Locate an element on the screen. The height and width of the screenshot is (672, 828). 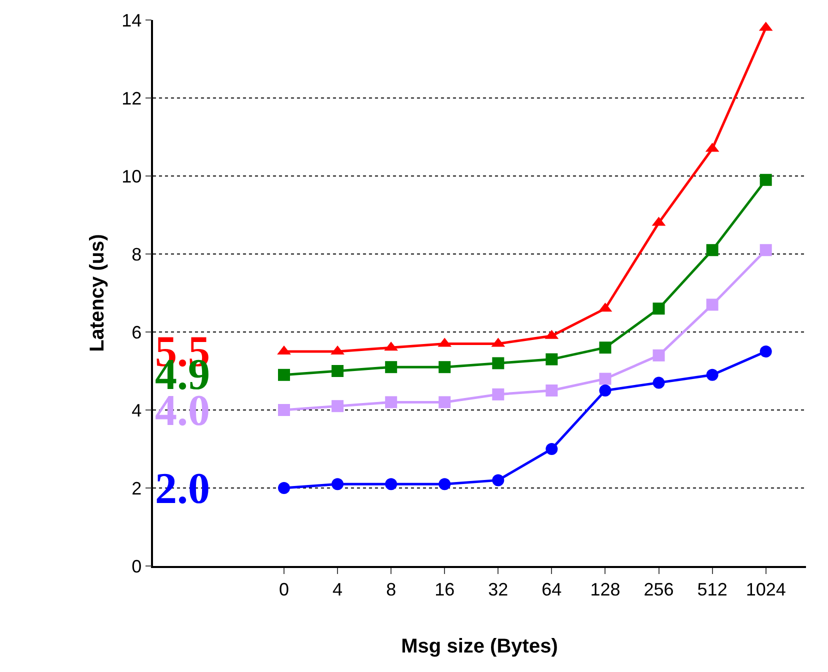
x-axis-title: Msg size (Bytes) is located at coordinates (479, 646).